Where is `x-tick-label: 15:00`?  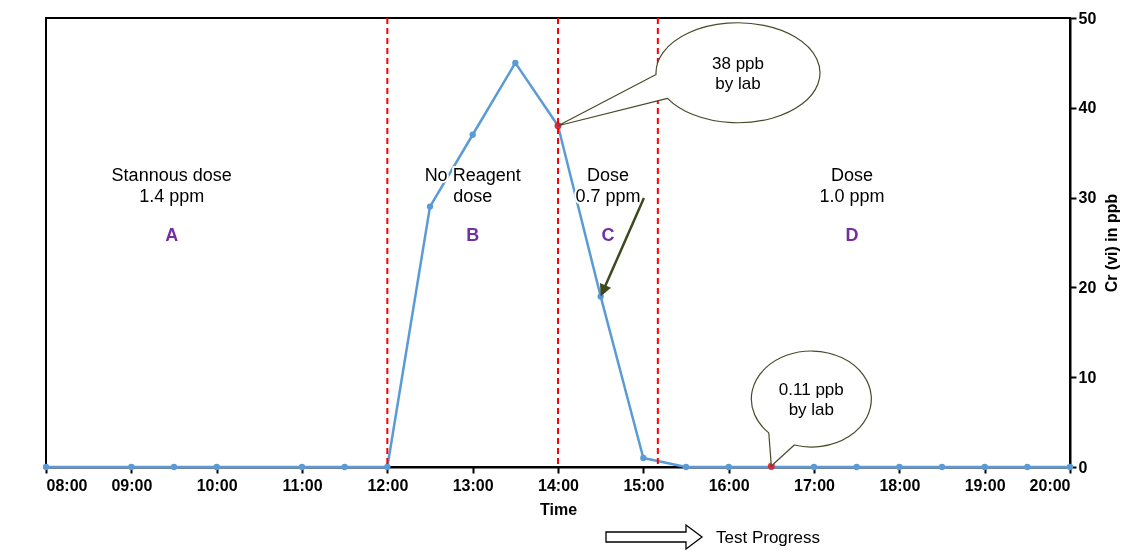 x-tick-label: 15:00 is located at coordinates (644, 485).